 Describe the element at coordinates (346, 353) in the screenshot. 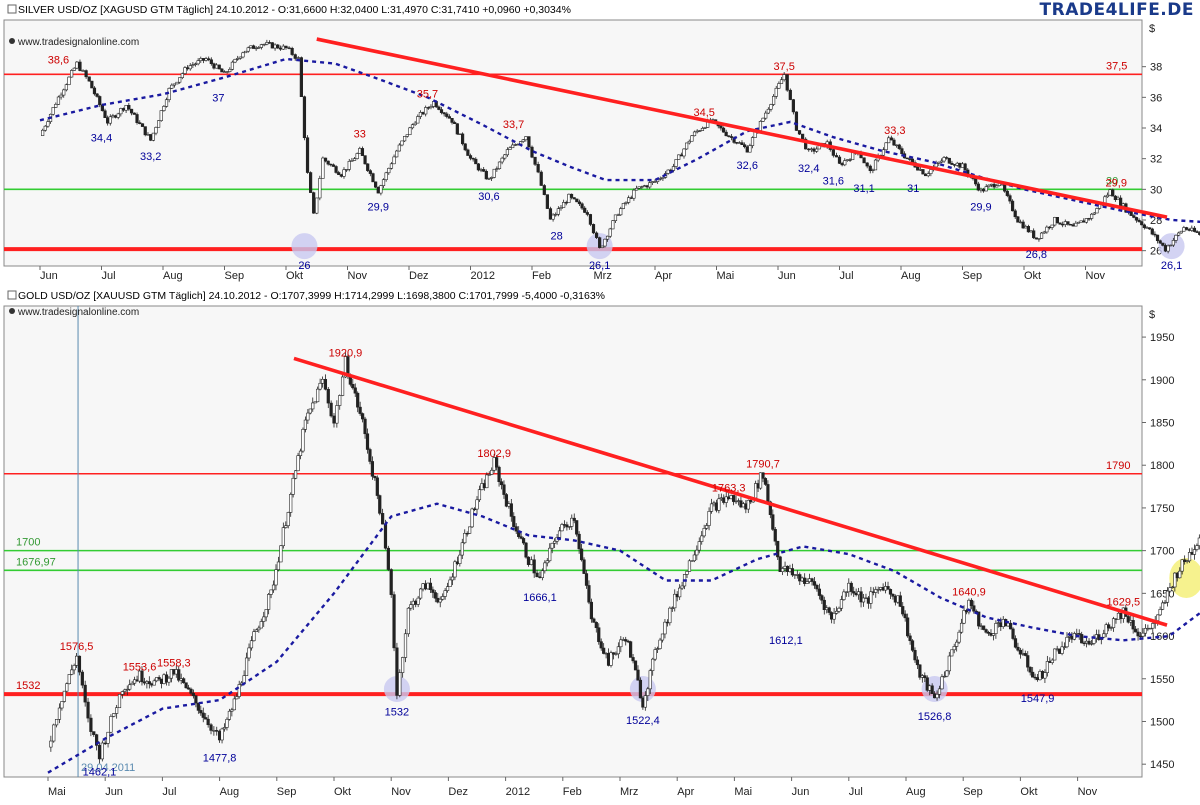

I see `high-label: 1920,9` at that location.